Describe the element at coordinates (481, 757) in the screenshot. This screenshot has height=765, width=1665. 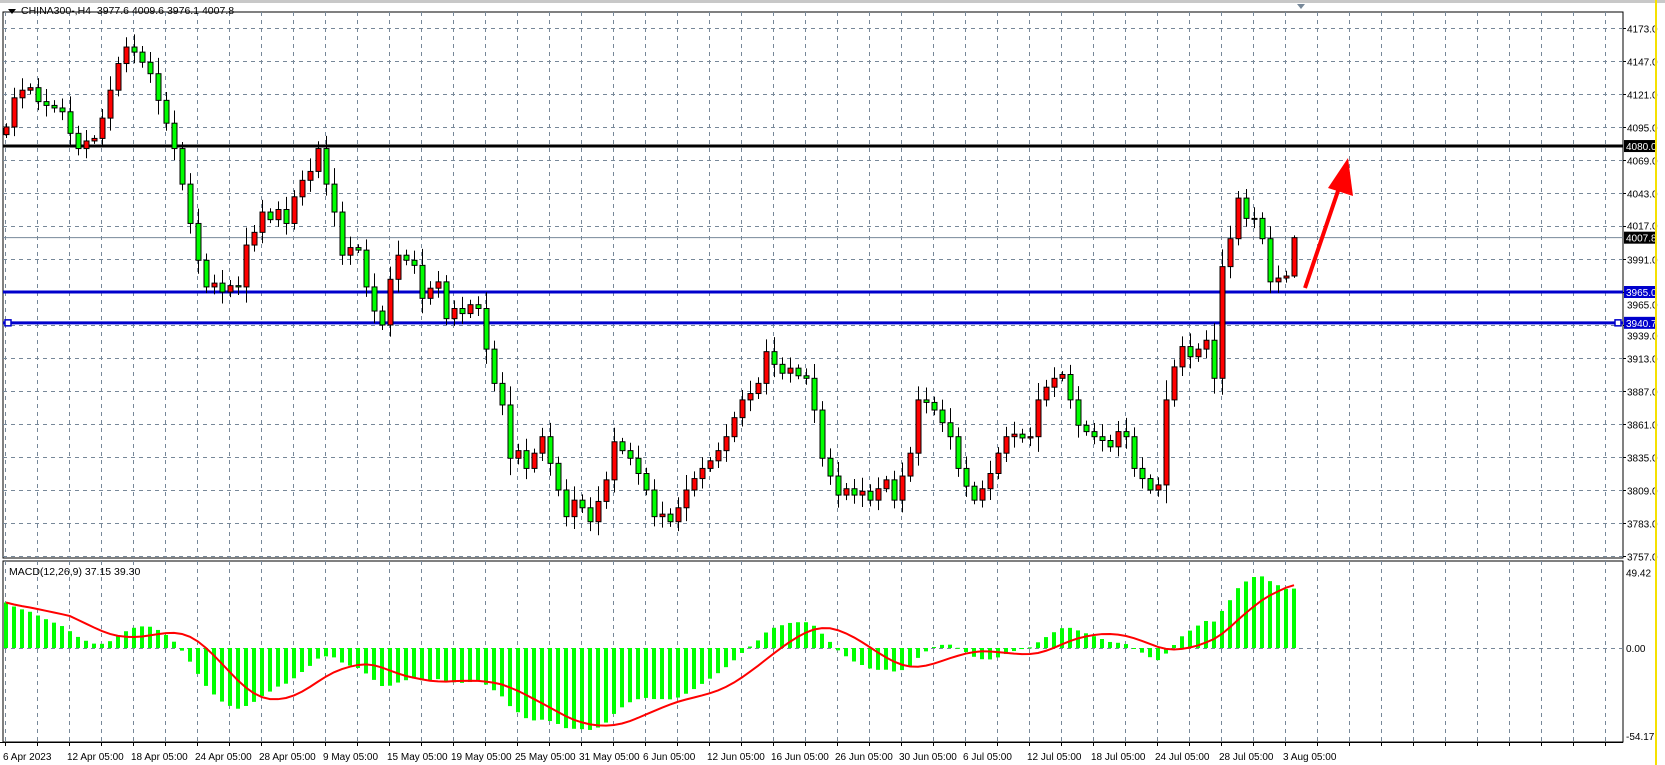
I see `x-axis-label: 19 May 05:00` at that location.